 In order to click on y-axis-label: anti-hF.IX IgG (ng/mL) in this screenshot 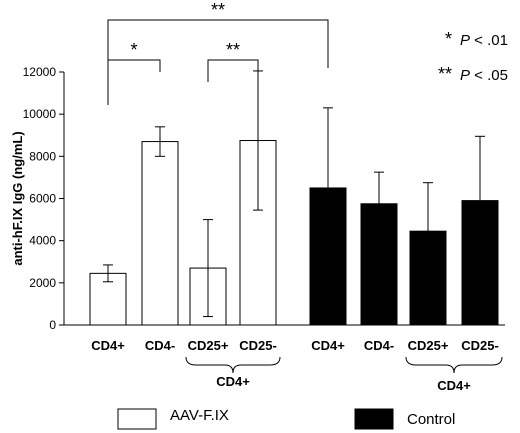, I will do `click(17, 198)`.